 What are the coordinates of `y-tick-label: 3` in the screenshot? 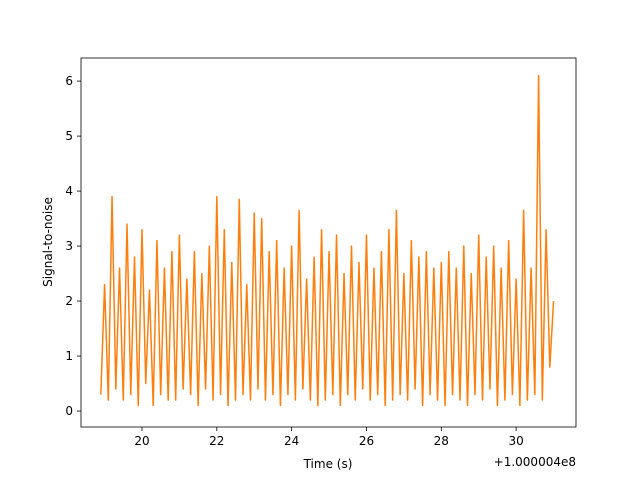 It's located at (69, 246).